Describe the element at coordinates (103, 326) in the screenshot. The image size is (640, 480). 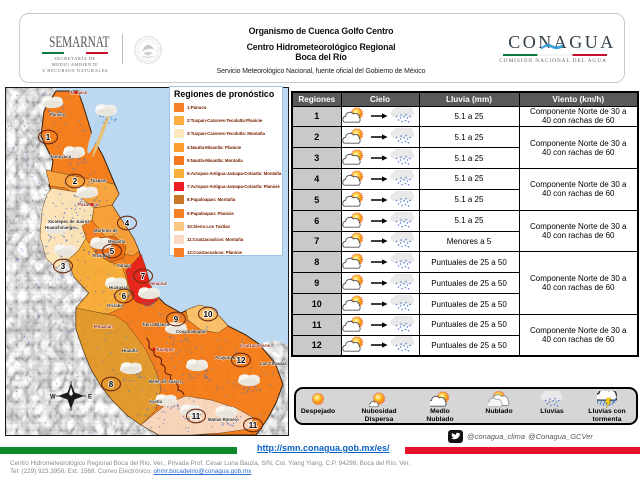
I see `svg-text: Tehuacán` at that location.